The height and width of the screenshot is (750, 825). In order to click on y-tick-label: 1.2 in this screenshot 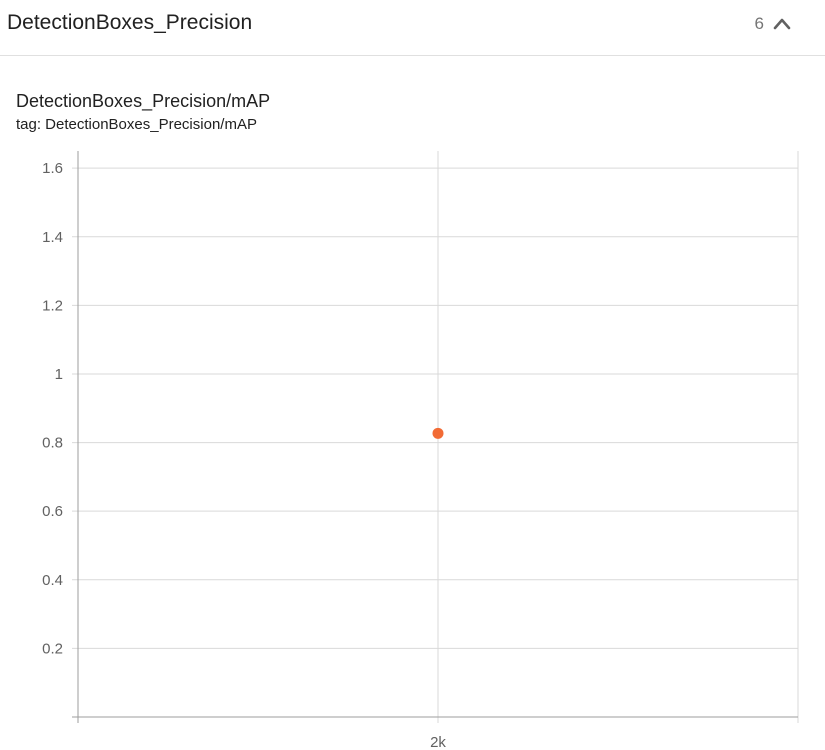, I will do `click(52, 305)`.